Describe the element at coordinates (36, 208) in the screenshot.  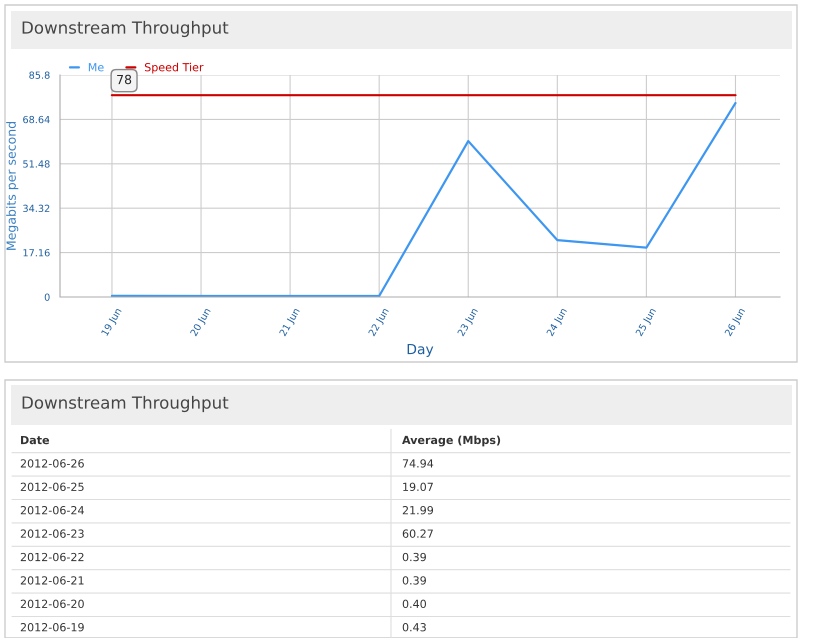
I see `y-tick-label: 34.32` at that location.